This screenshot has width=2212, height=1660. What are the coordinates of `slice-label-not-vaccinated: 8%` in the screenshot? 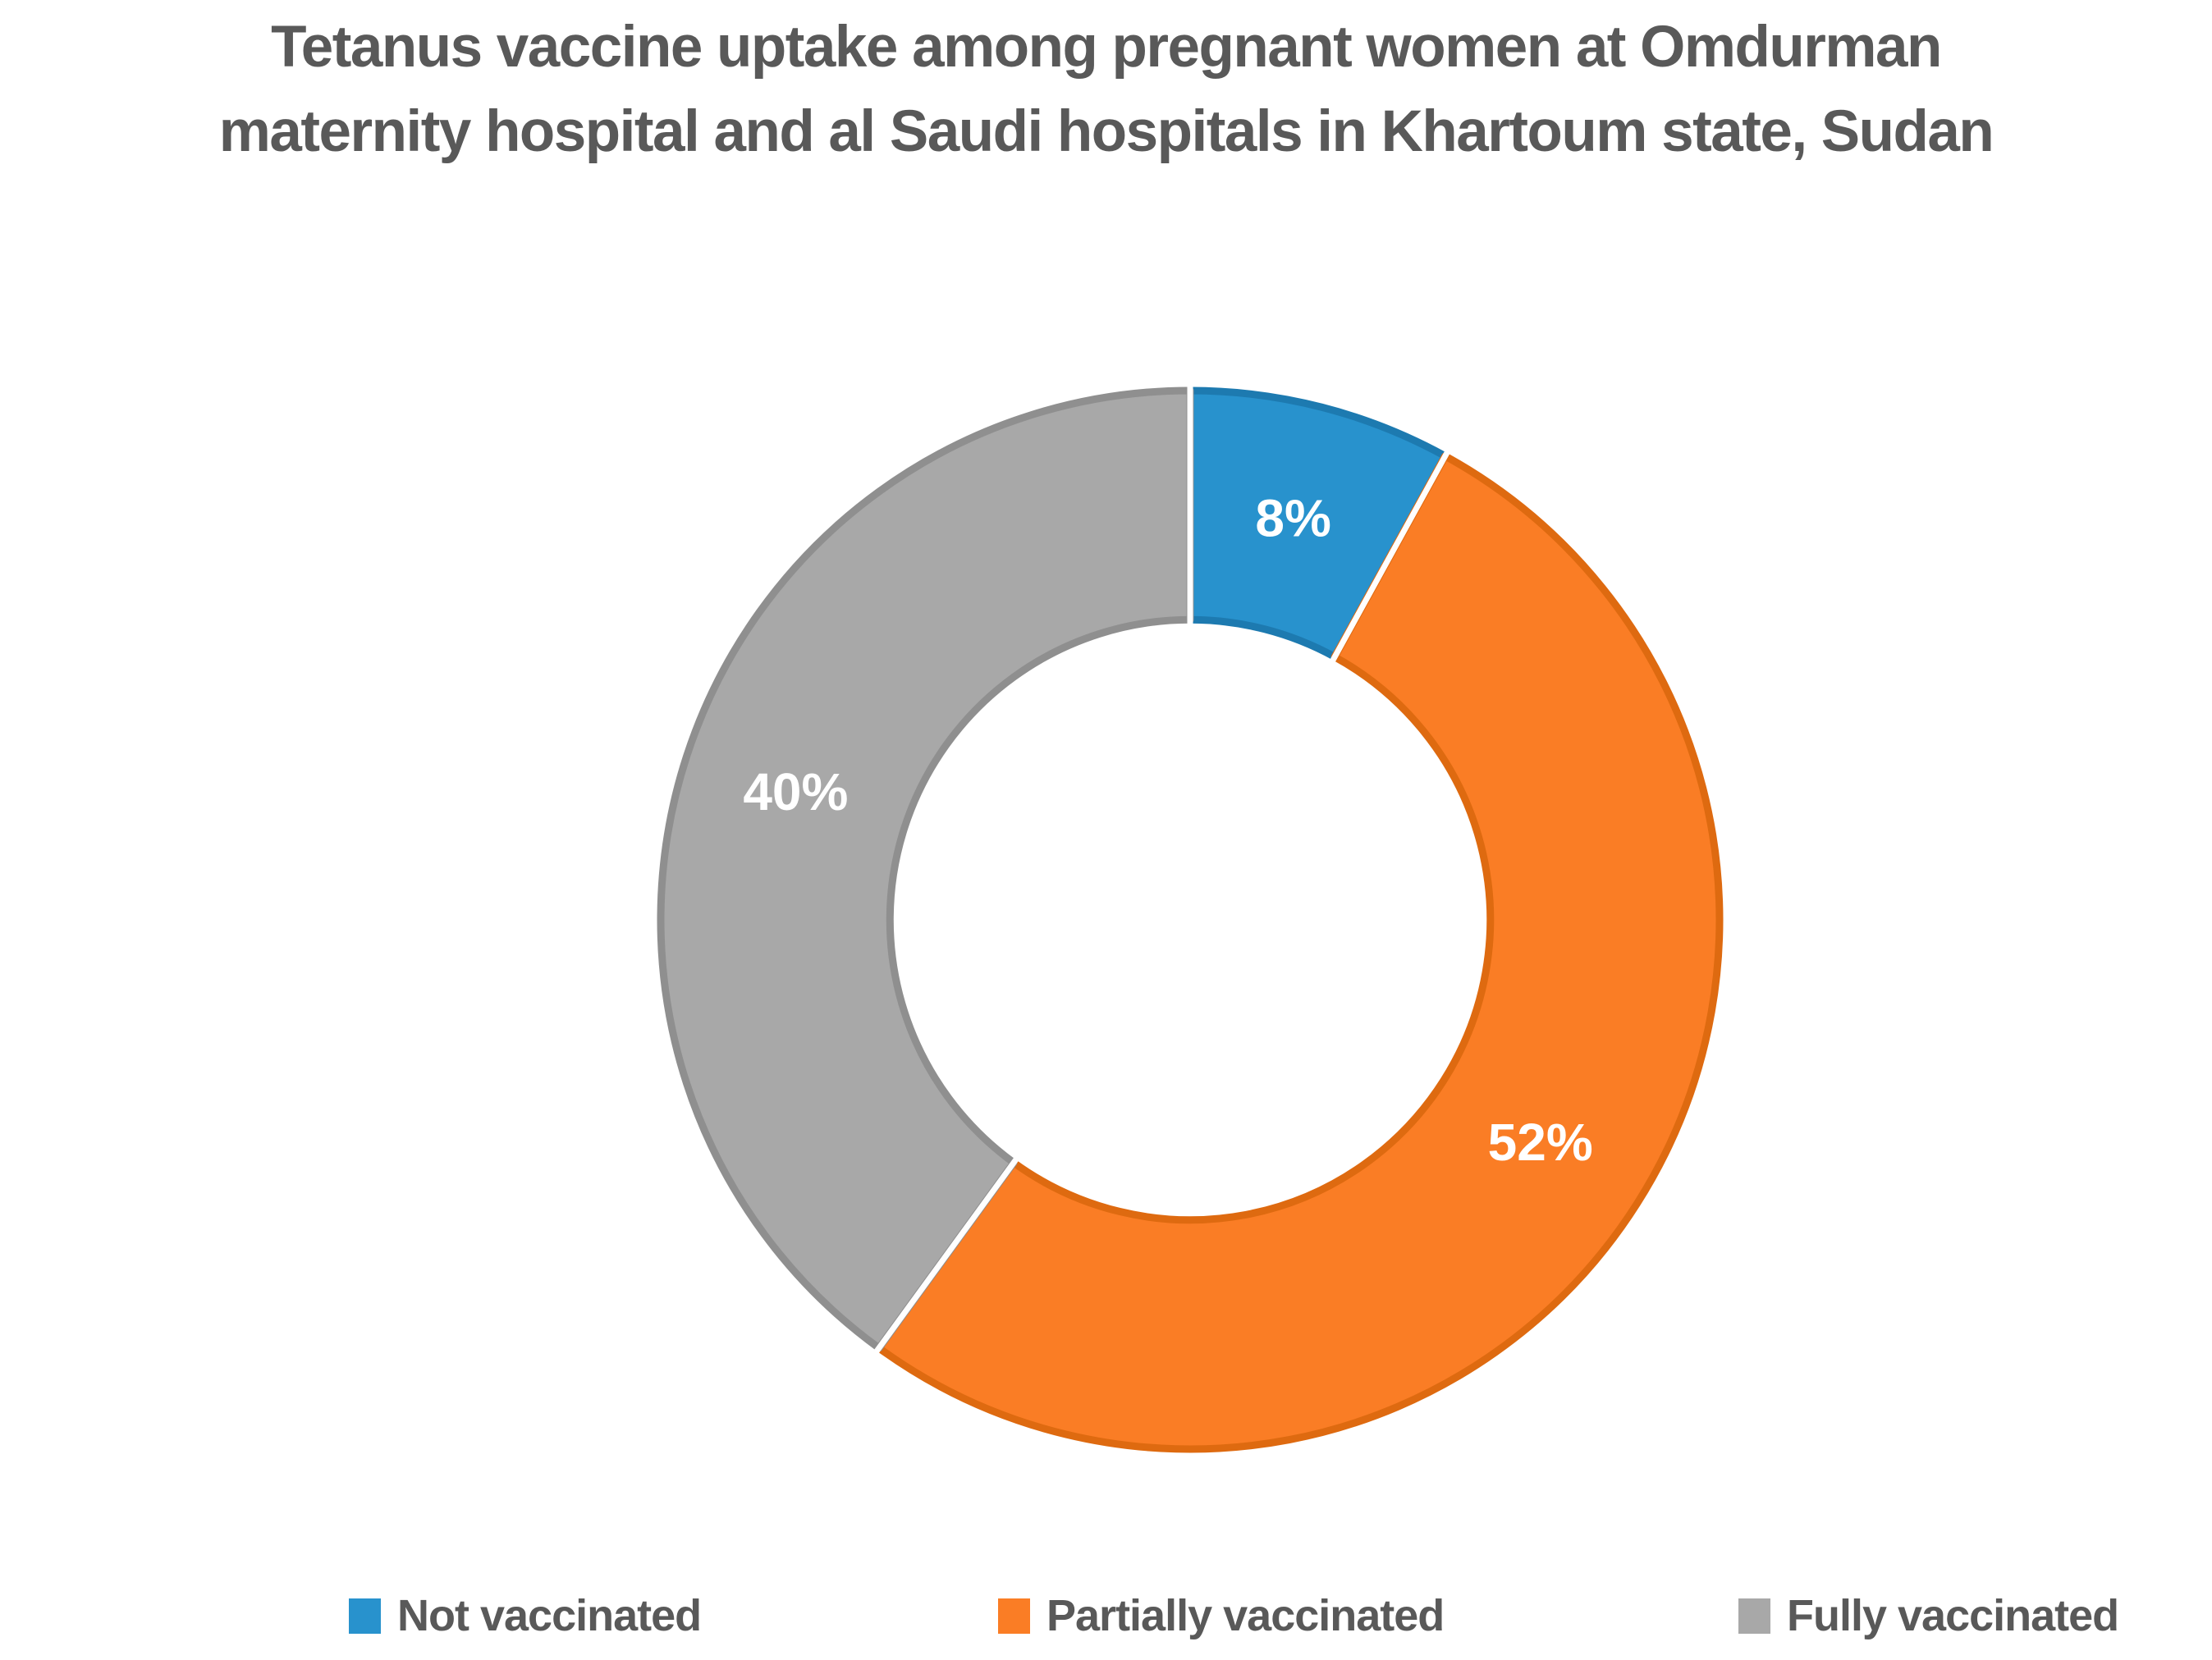 It's located at (1293, 518).